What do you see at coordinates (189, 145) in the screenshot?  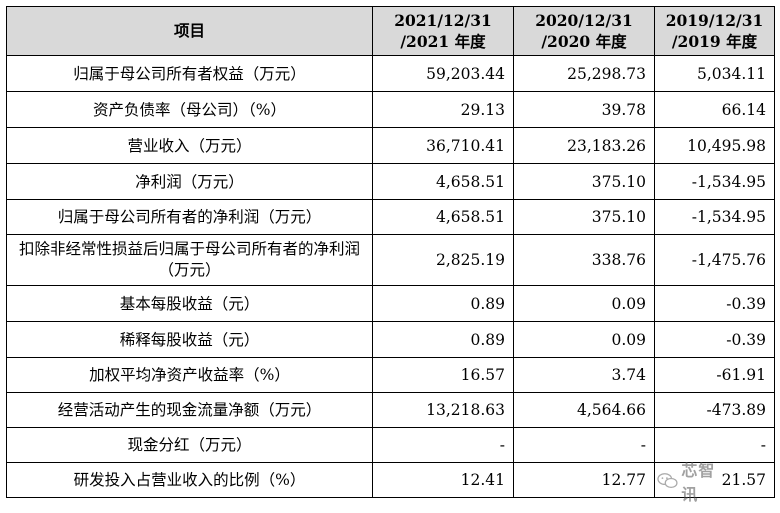 I see `row-label: 营业收入（万元）` at bounding box center [189, 145].